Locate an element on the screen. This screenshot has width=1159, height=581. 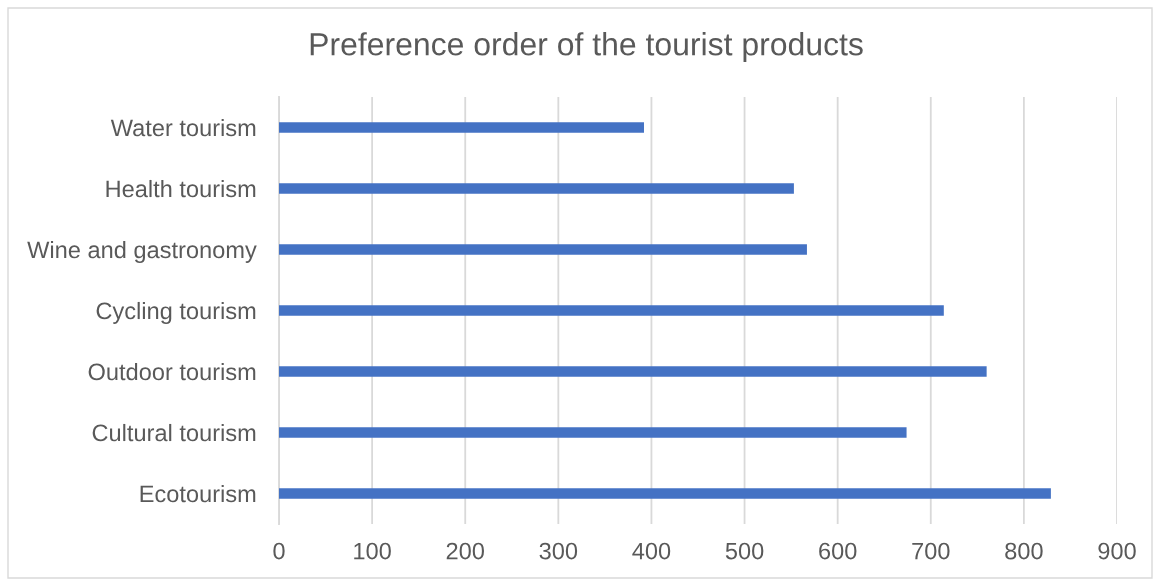
x-tick-label: 900 is located at coordinates (1117, 551).